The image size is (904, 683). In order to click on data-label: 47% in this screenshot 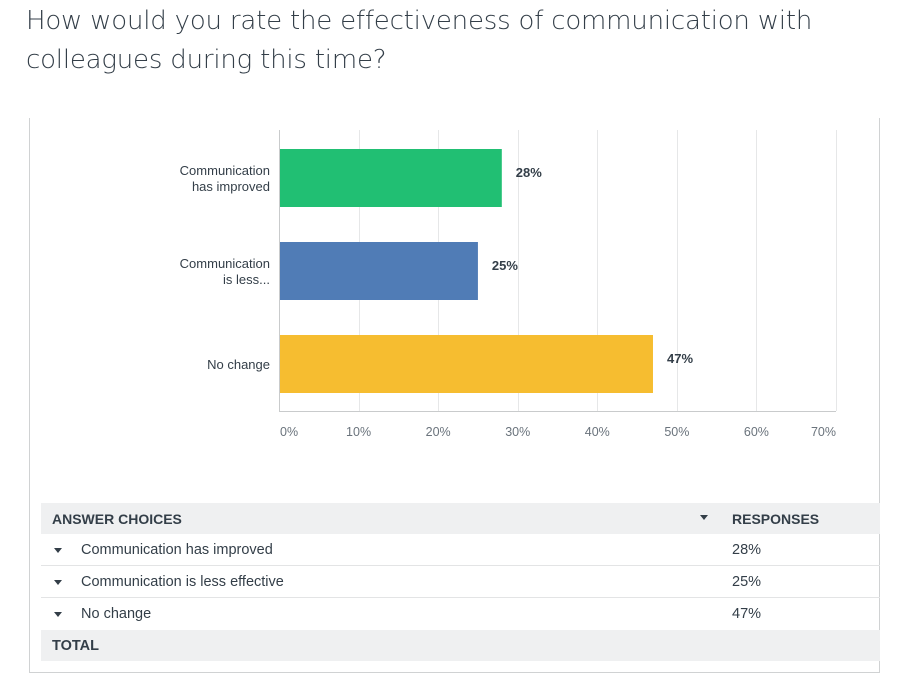, I will do `click(680, 358)`.